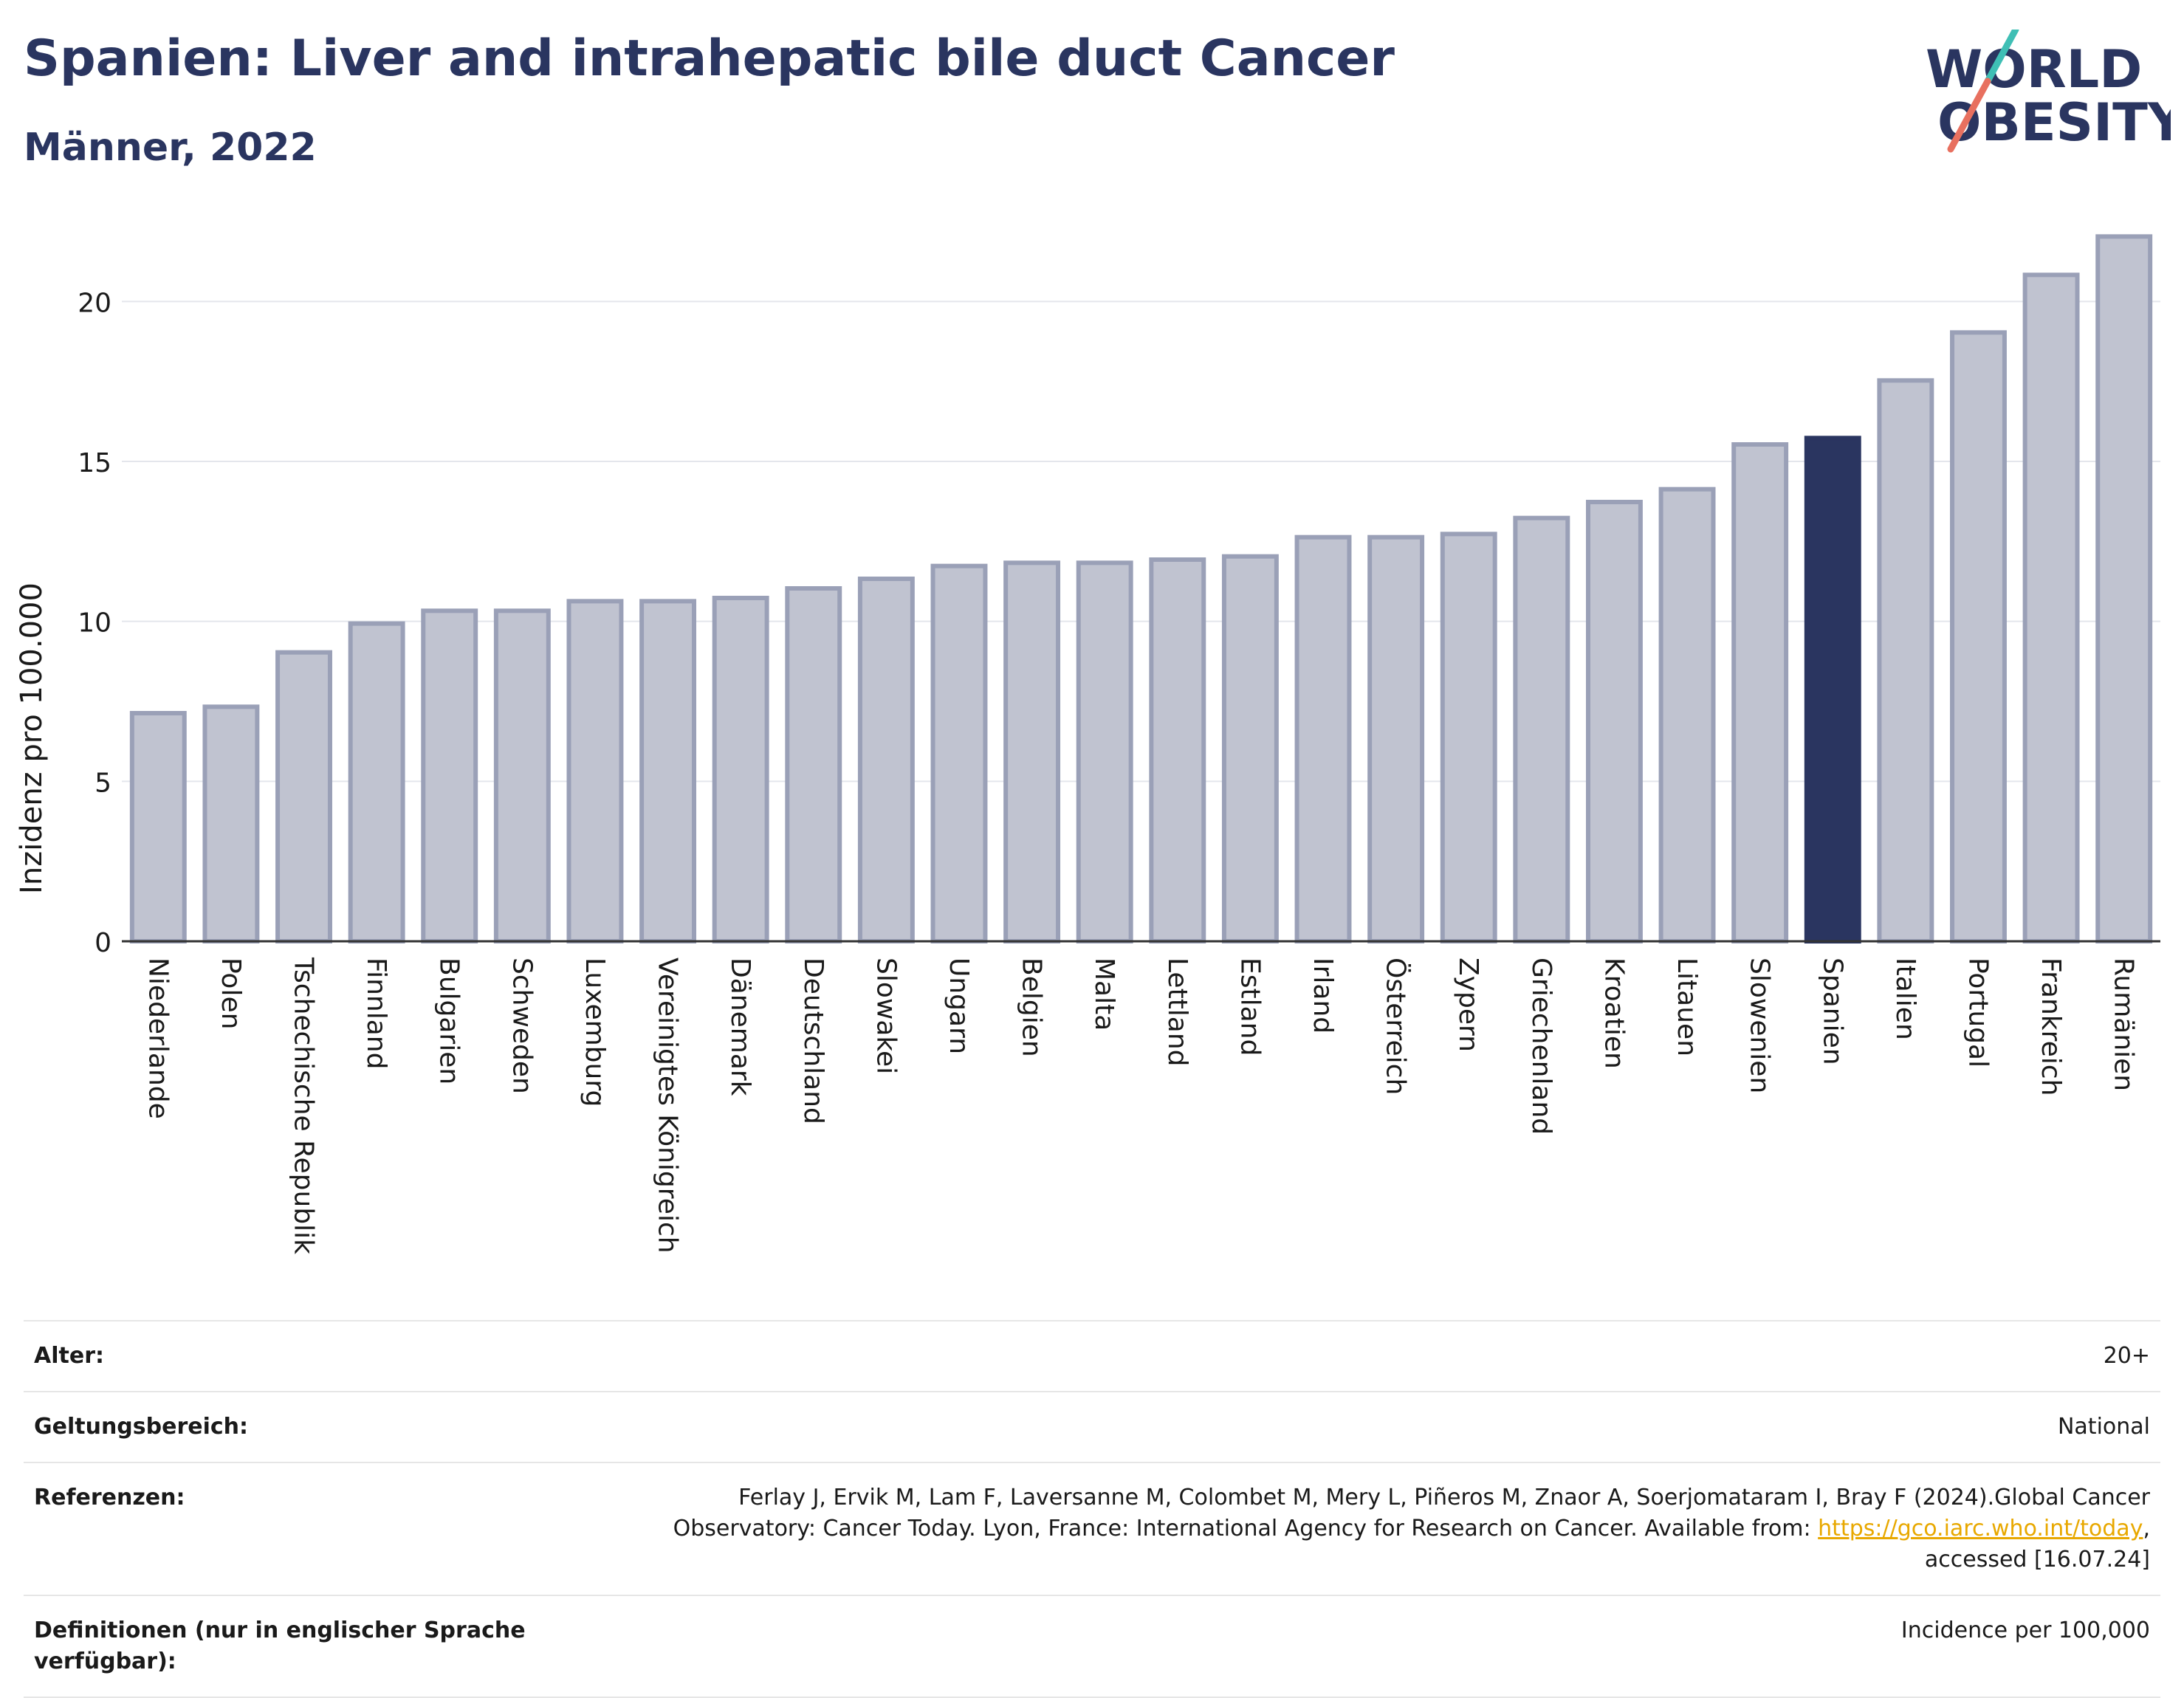 This screenshot has width=2184, height=1698. Describe the element at coordinates (2103, 1427) in the screenshot. I see `meta-value: National` at that location.